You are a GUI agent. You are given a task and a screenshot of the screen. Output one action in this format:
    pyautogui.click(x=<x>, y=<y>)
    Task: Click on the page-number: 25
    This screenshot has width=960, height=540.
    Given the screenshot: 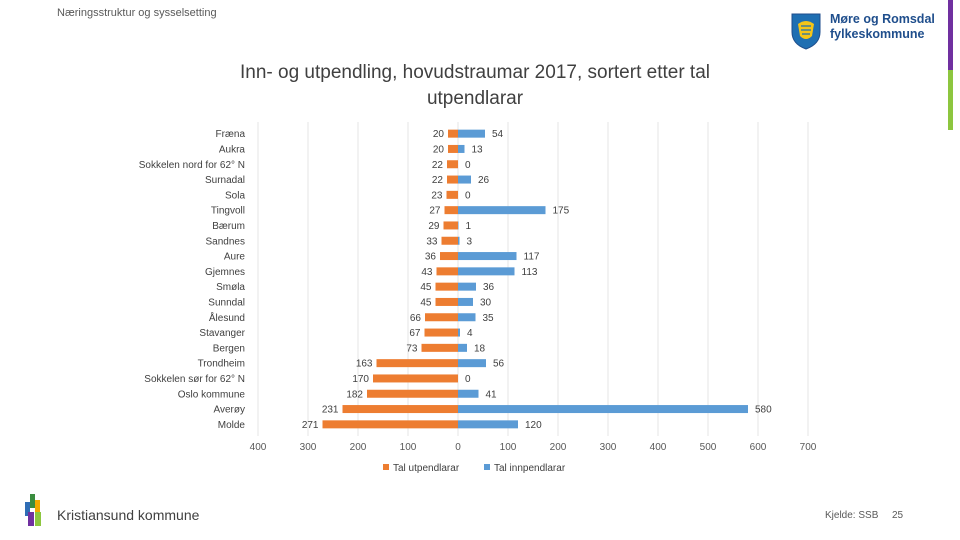 What is the action you would take?
    pyautogui.click(x=898, y=515)
    